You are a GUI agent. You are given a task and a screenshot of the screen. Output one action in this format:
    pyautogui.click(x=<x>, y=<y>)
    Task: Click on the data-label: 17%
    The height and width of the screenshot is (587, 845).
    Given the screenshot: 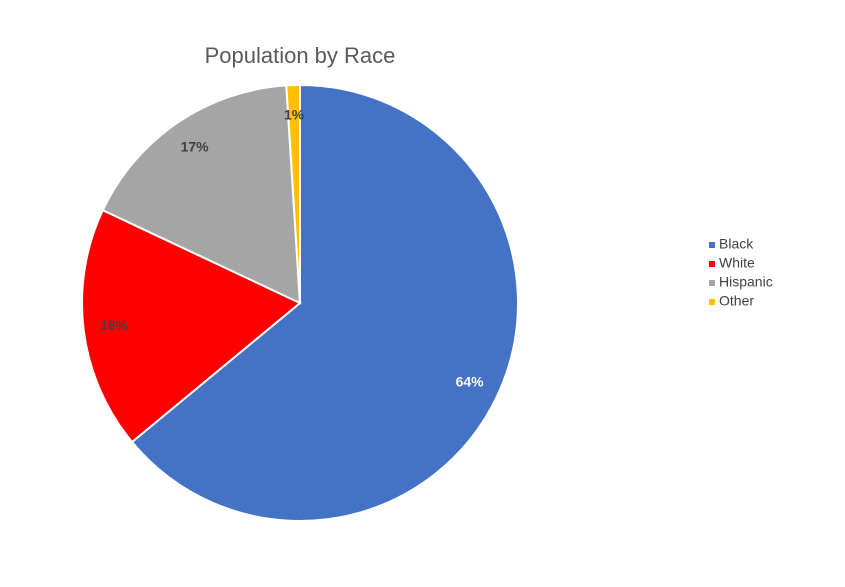 What is the action you would take?
    pyautogui.click(x=195, y=147)
    